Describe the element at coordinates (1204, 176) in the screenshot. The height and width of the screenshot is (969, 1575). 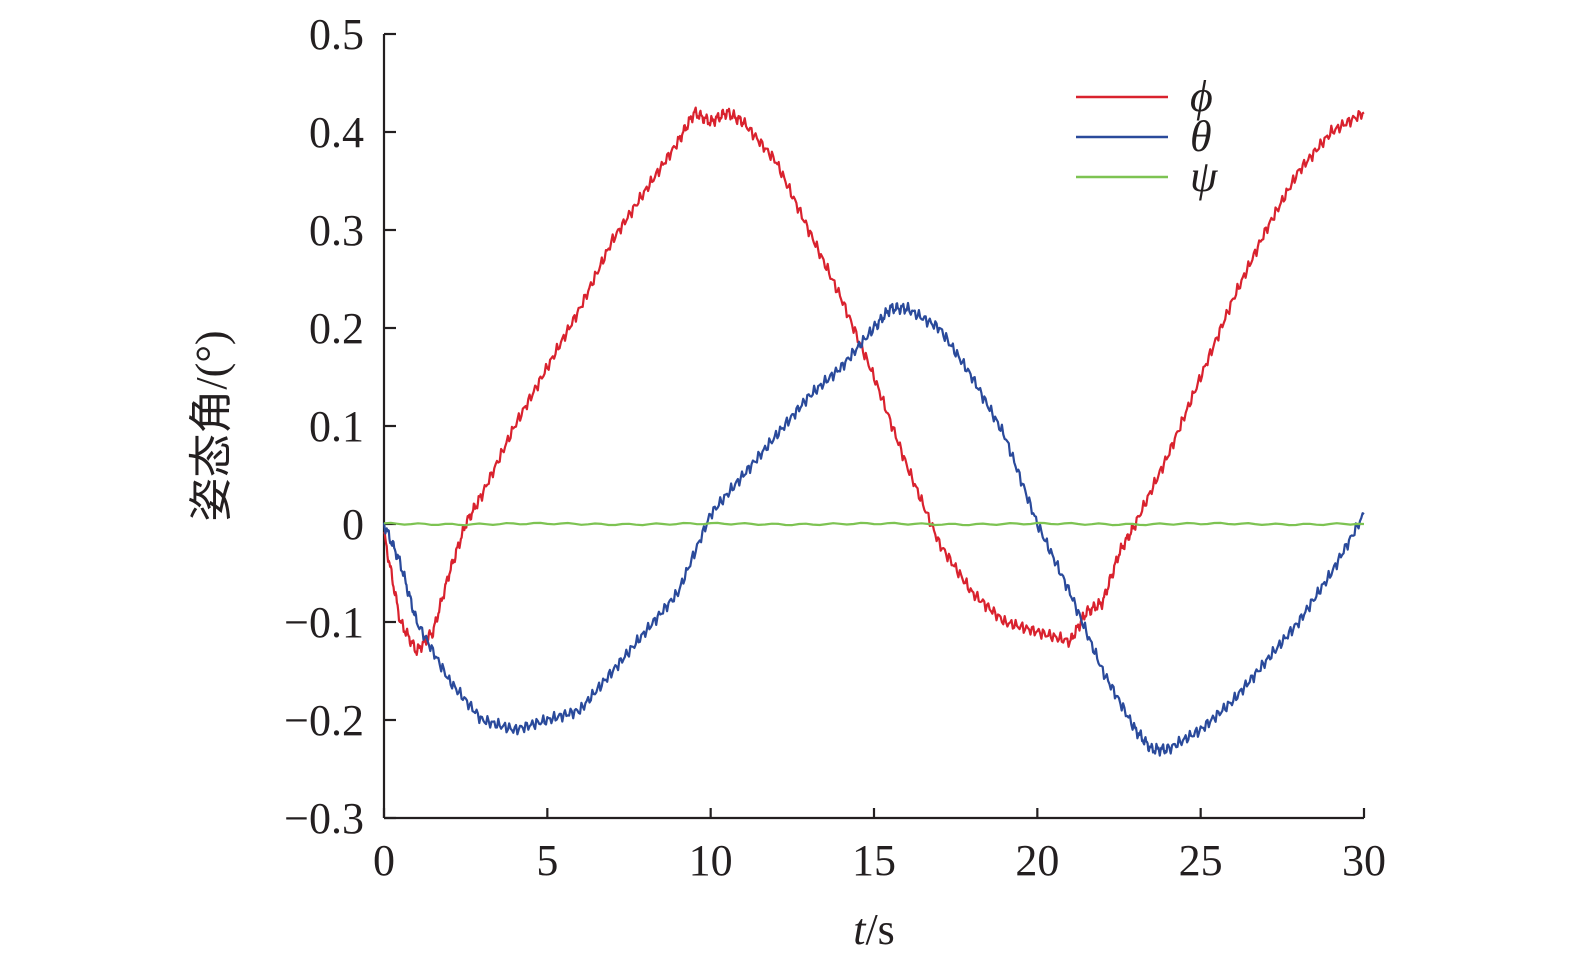
I see `legend-label: ψ` at that location.